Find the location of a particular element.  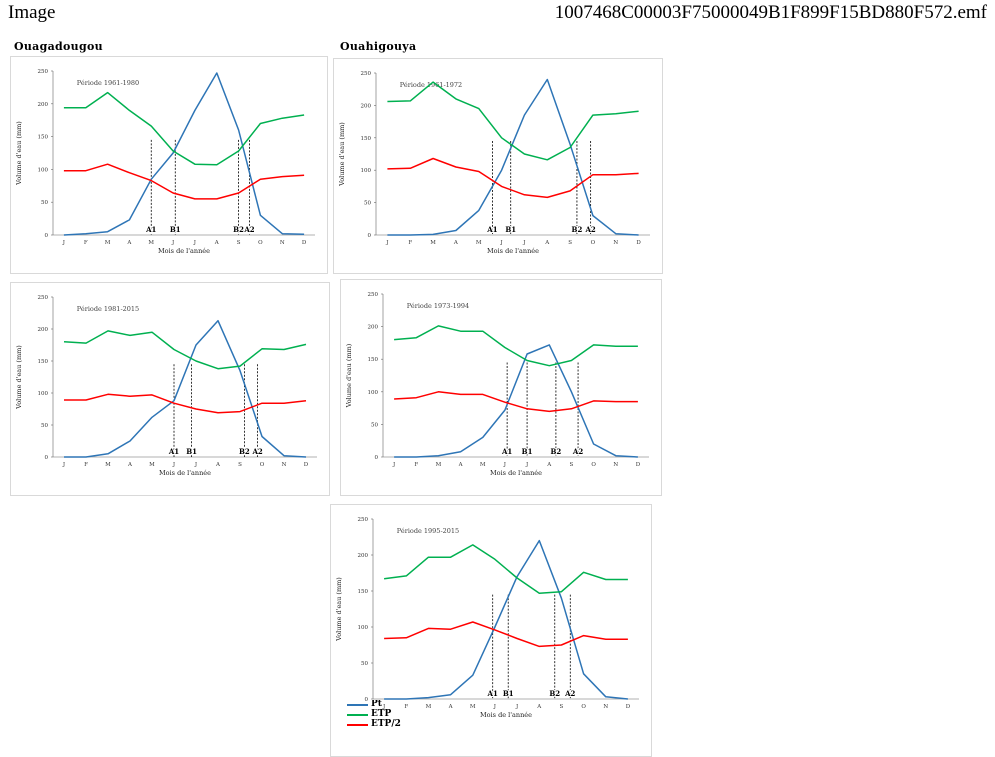

legend-label-etp: ETP is located at coordinates (381, 714).